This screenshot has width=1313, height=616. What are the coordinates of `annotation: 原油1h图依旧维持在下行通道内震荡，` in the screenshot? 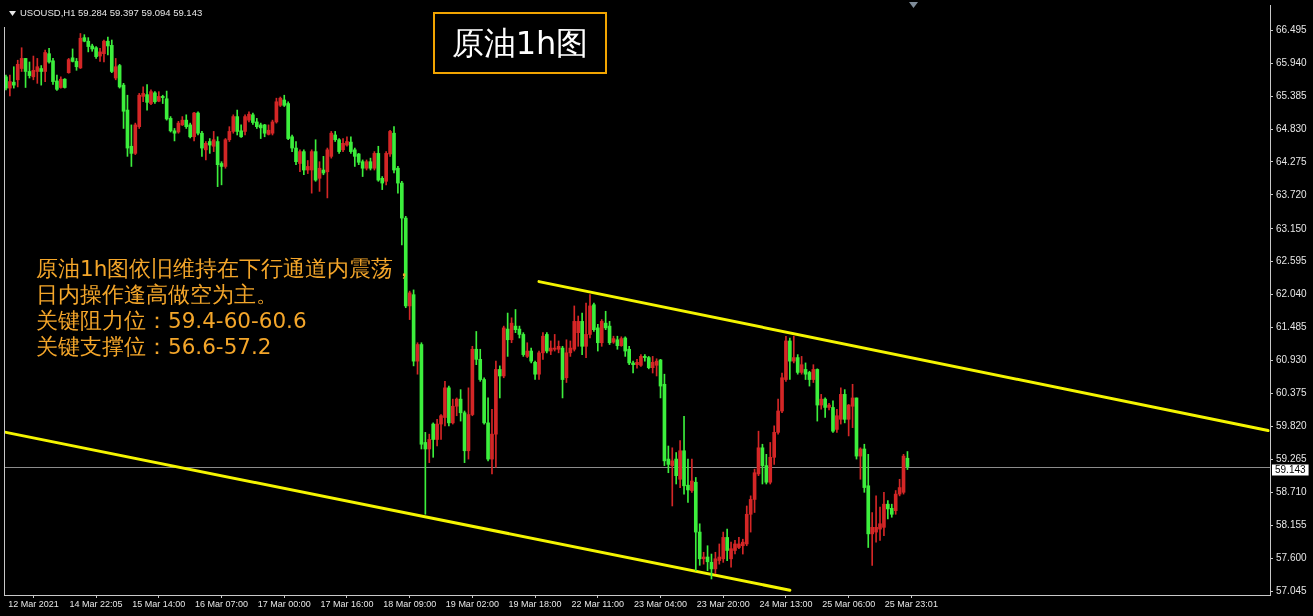 It's located at (226, 269).